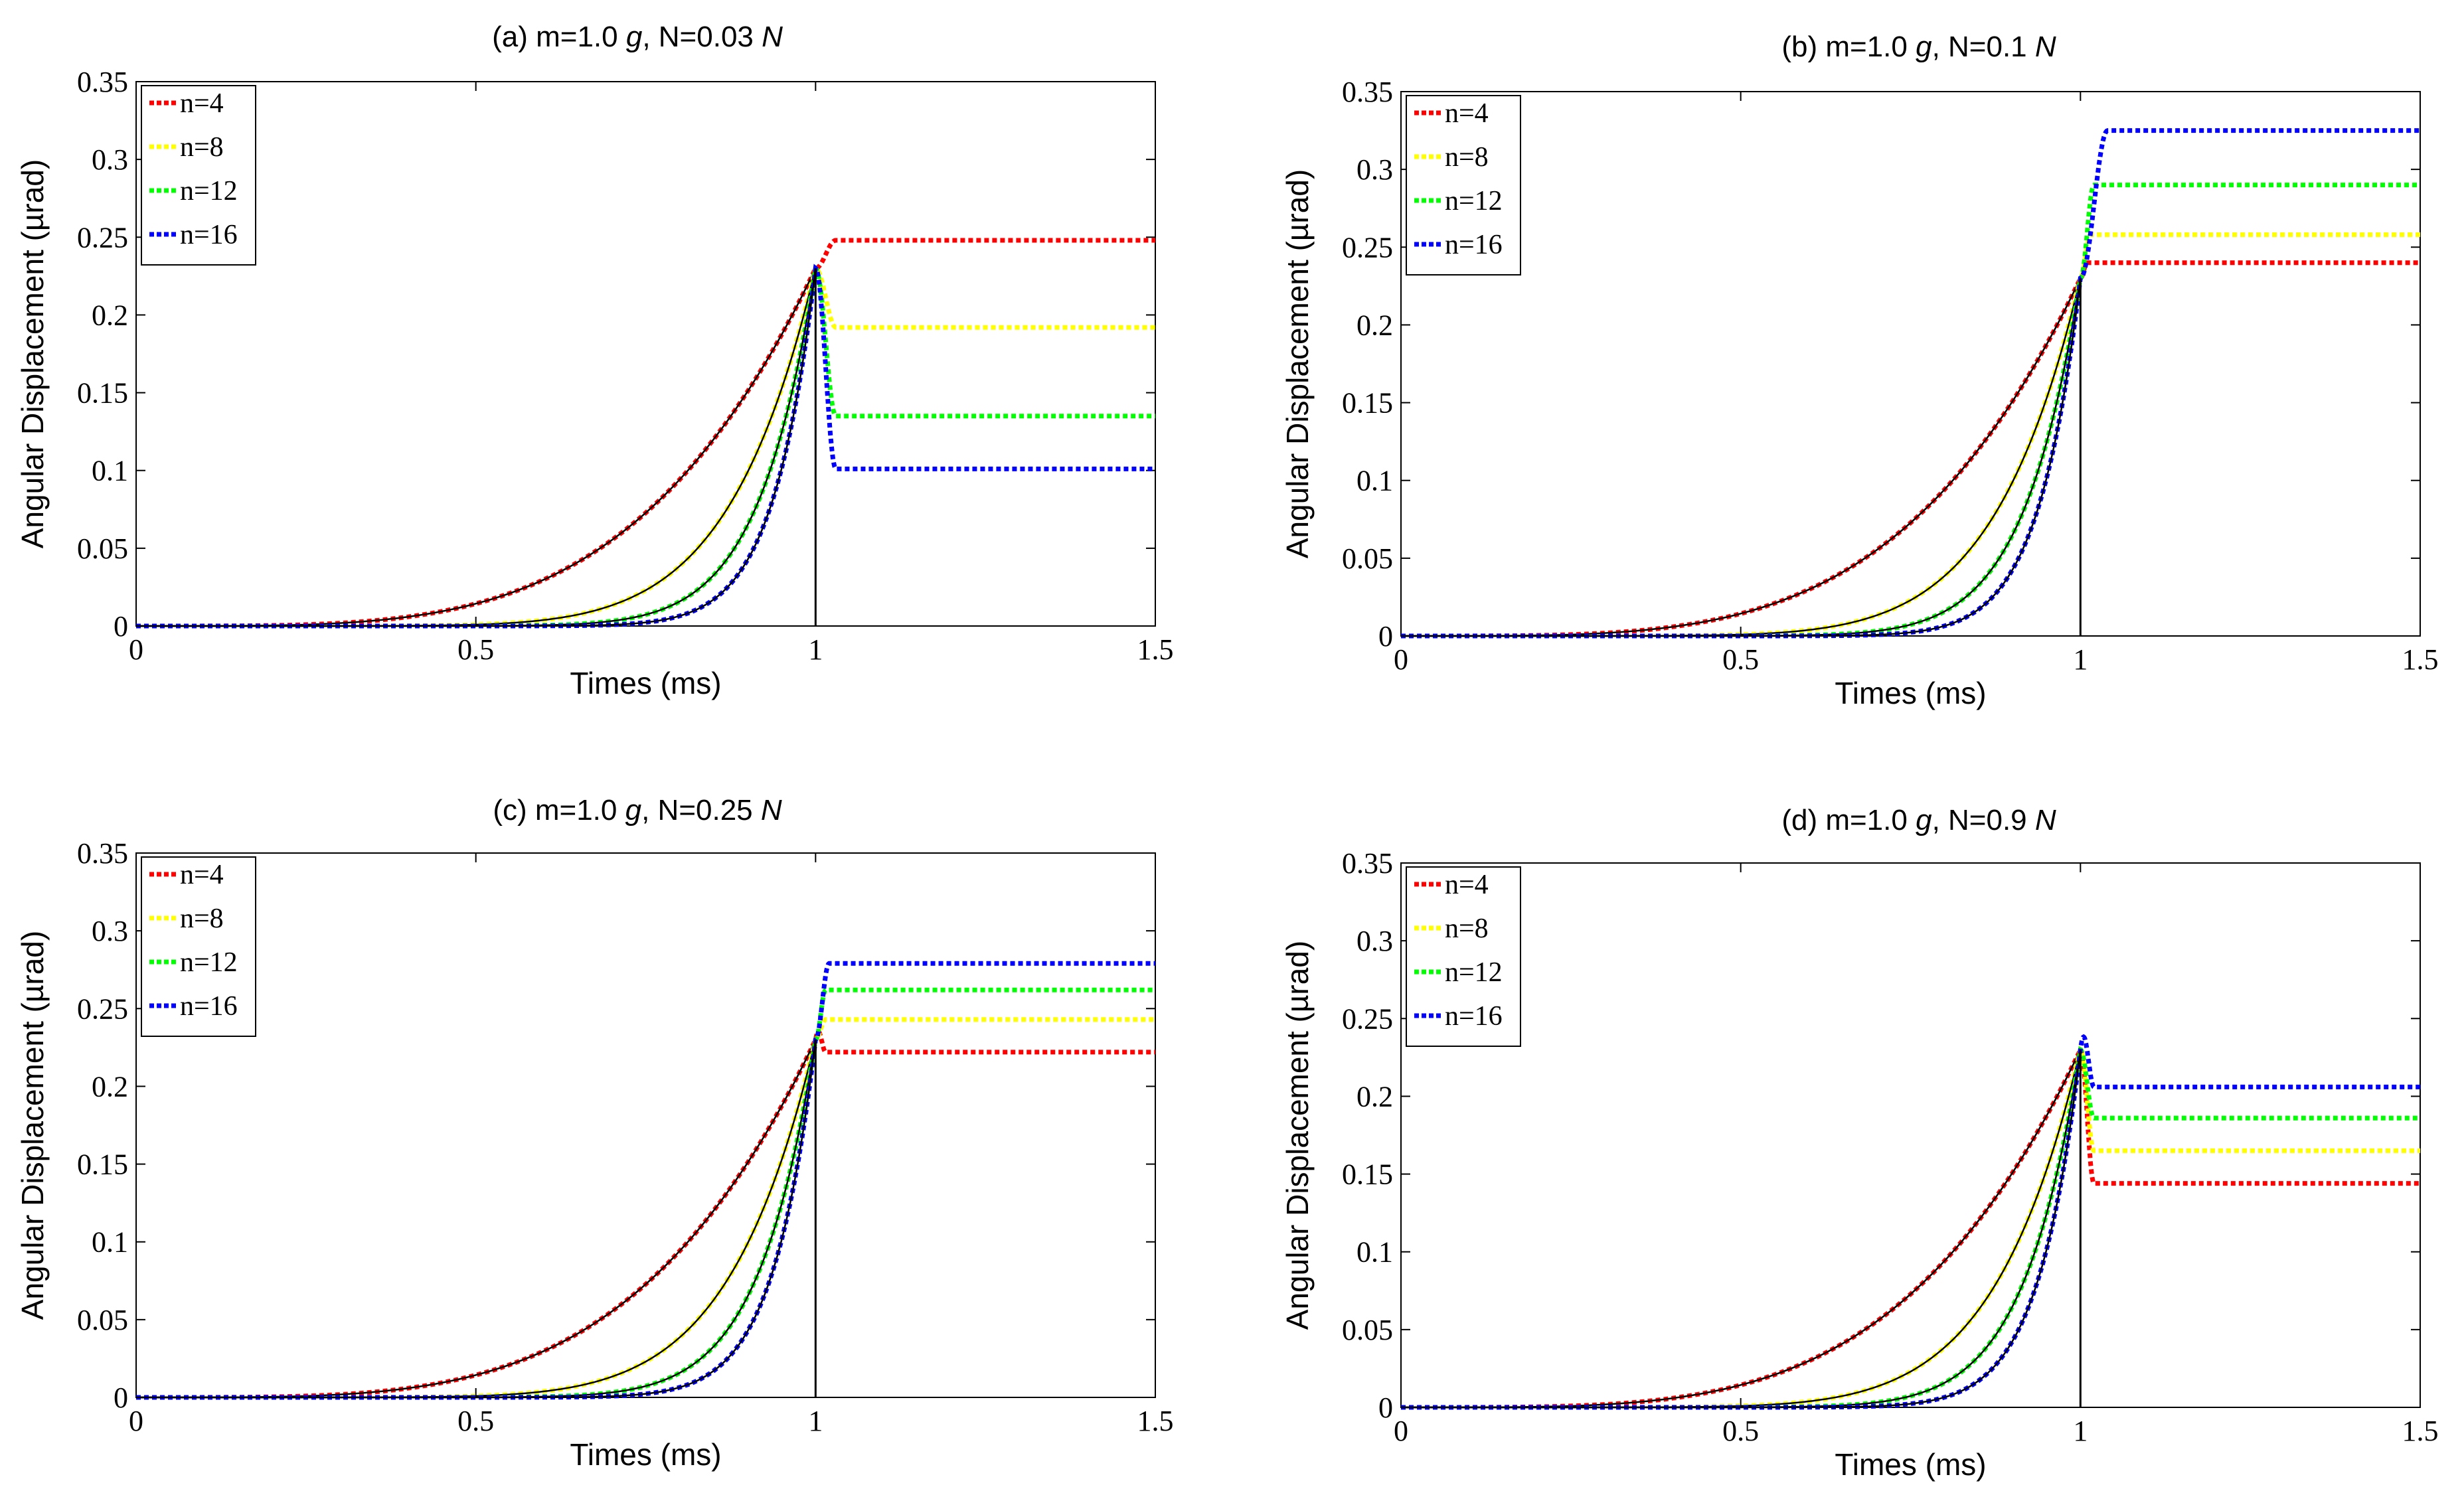  I want to click on chart-title: (b) m=1.0 g, N=0.1 N, so click(1918, 47).